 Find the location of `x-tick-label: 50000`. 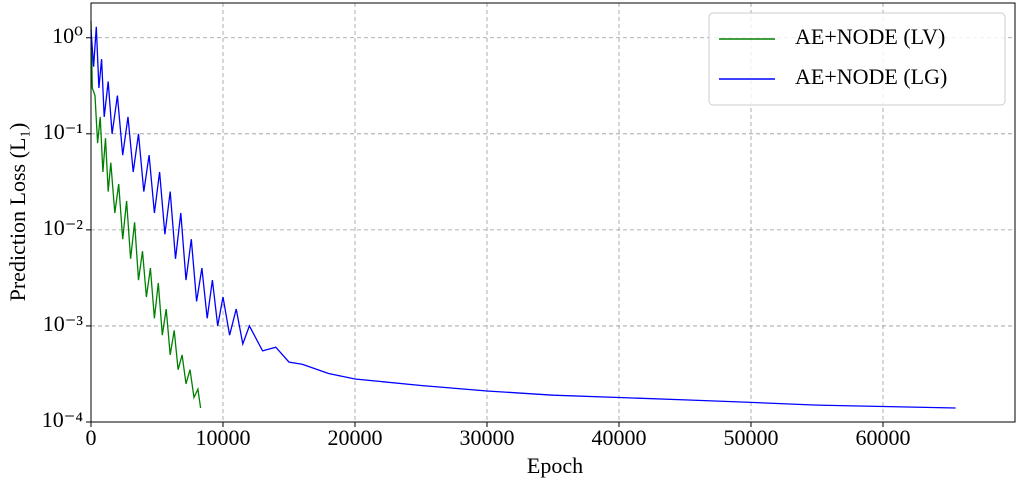

x-tick-label: 50000 is located at coordinates (751, 437).